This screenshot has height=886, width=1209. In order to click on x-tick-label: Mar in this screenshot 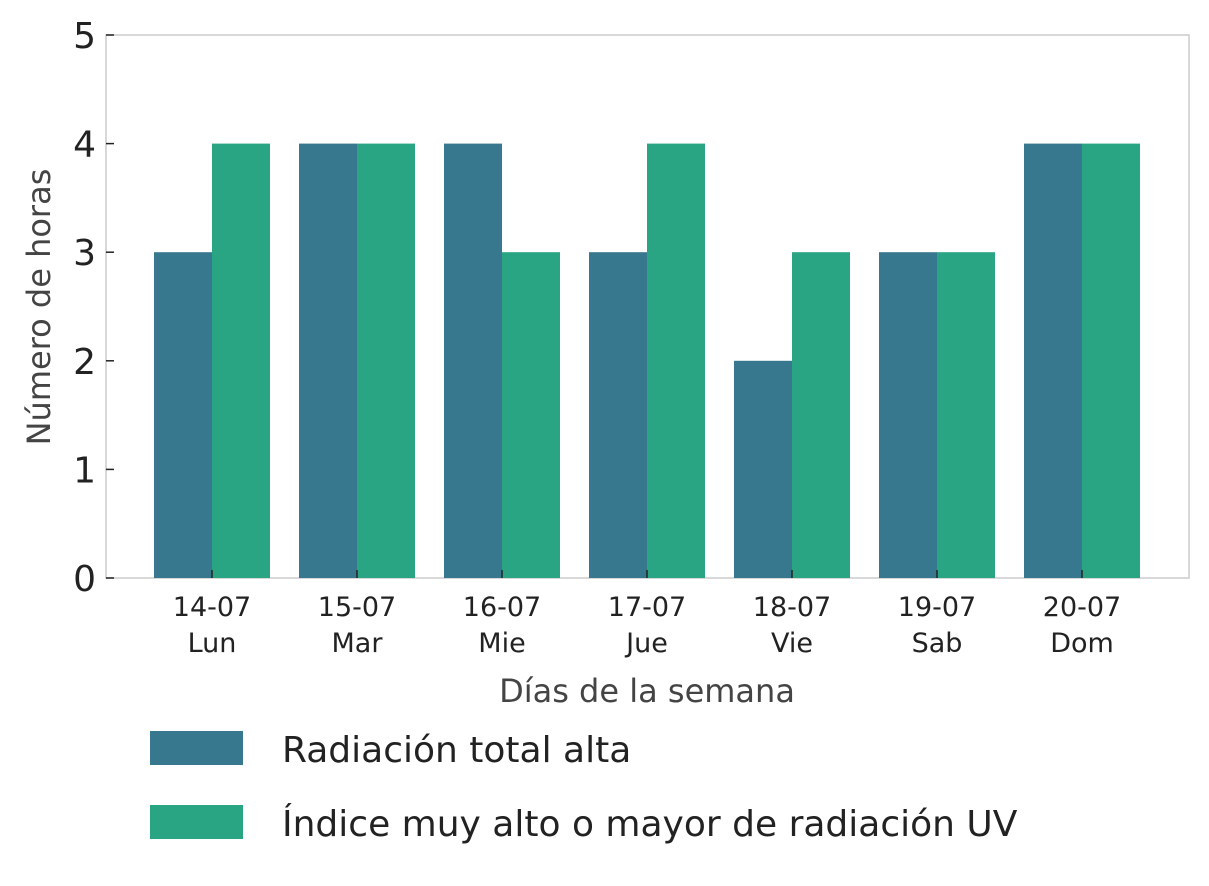, I will do `click(358, 643)`.